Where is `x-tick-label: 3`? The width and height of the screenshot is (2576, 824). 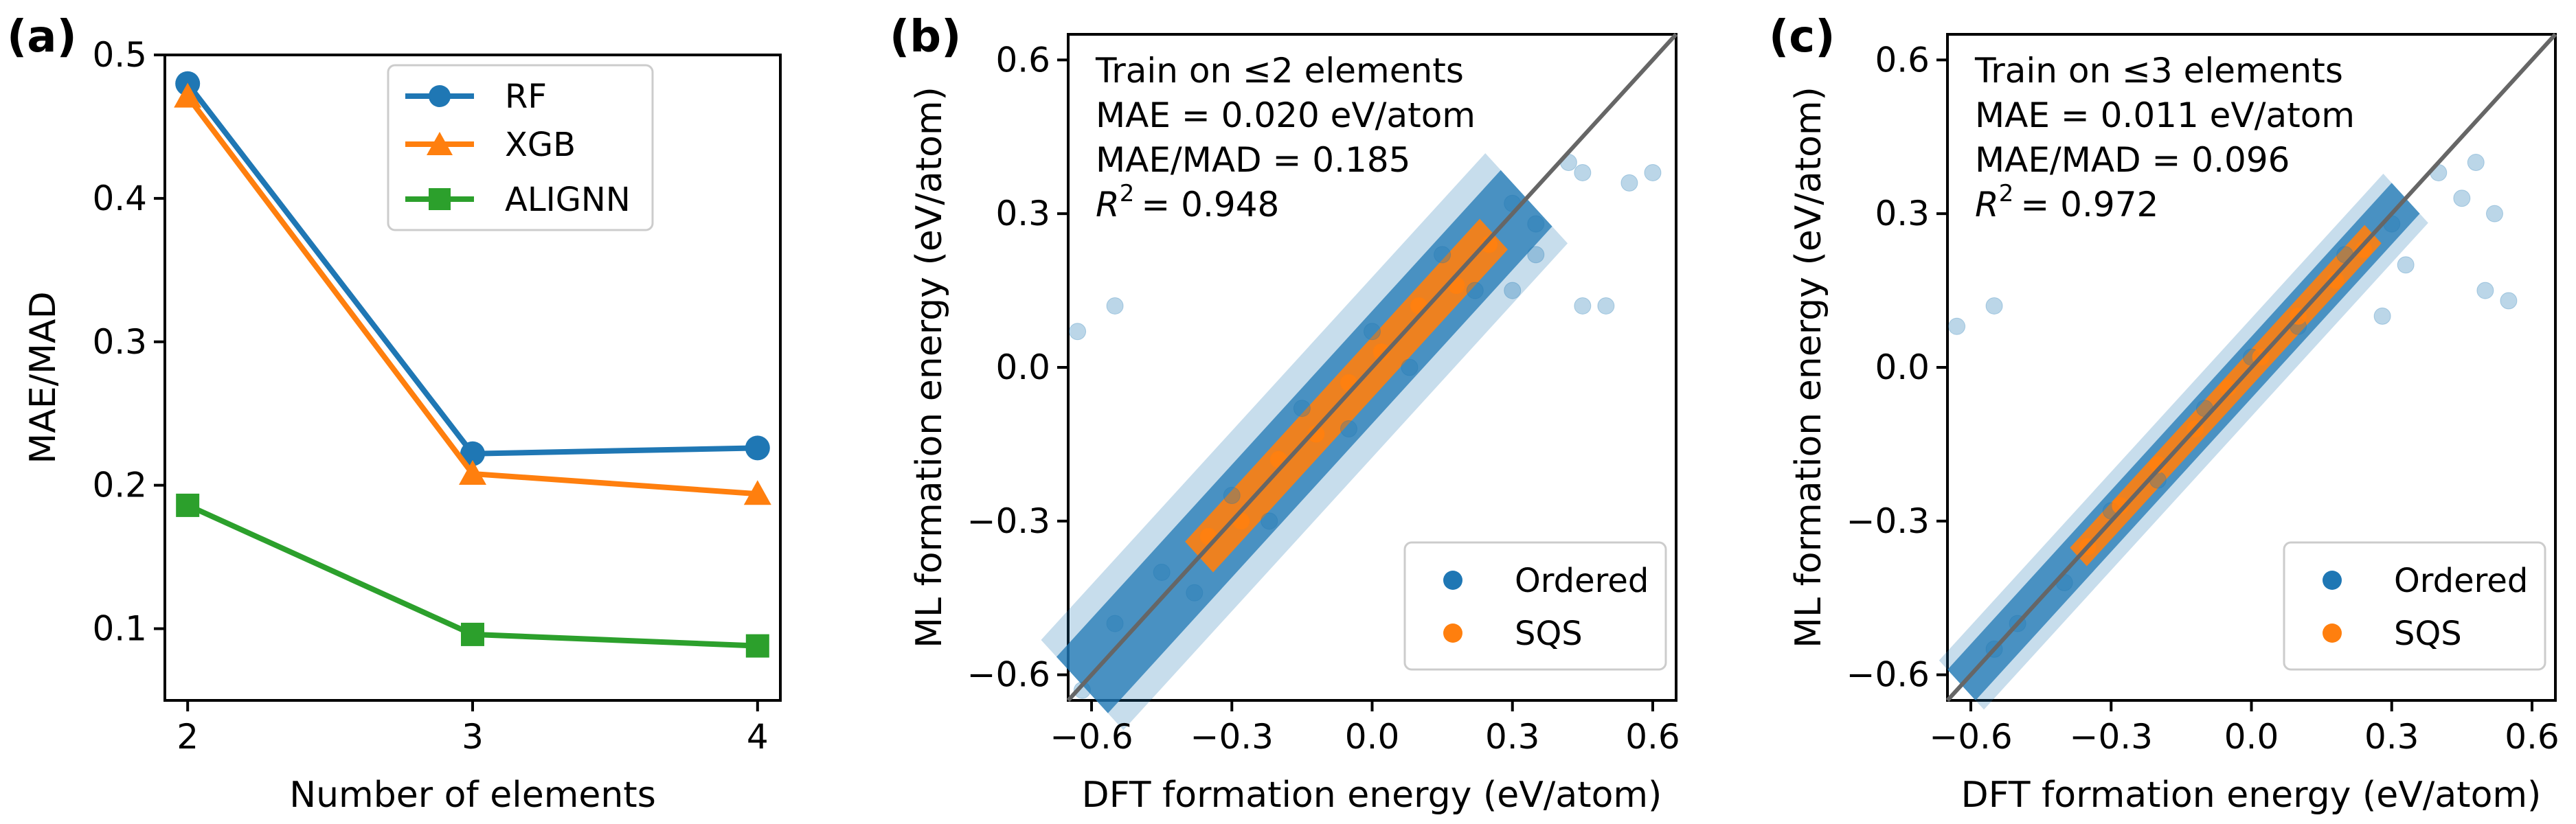
x-tick-label: 3 is located at coordinates (473, 737).